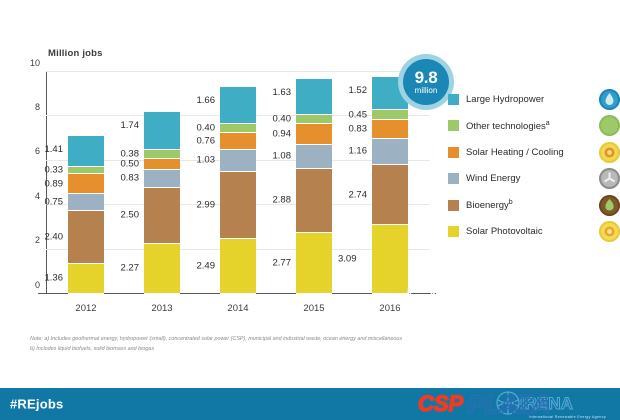 This screenshot has width=620, height=420. I want to click on bar-2012: 1.41 0.33 0.89 0.75 2.40 1.36 2012, so click(74, 224).